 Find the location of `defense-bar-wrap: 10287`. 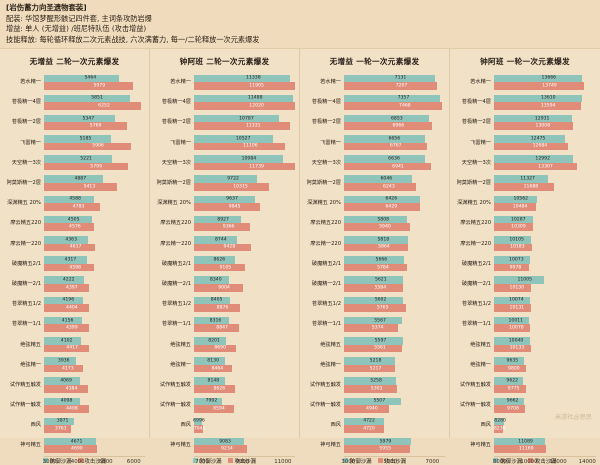

defense-bar-wrap: 10287 is located at coordinates (545, 219).